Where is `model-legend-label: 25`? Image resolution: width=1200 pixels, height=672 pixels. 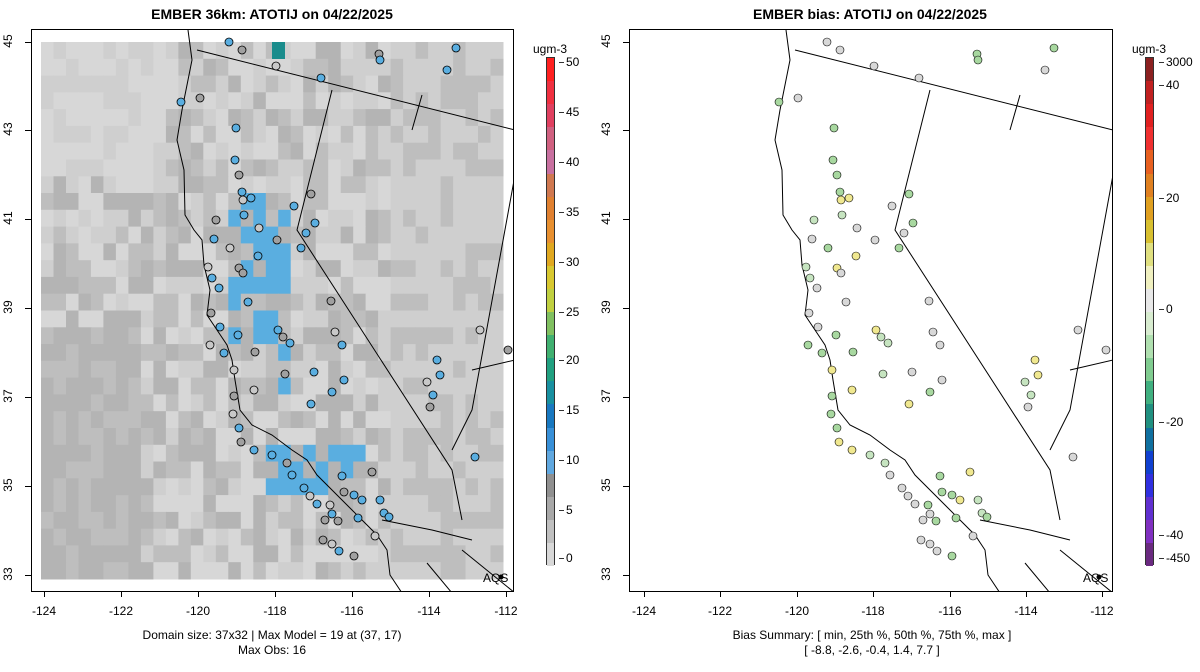 model-legend-label: 25 is located at coordinates (573, 312).